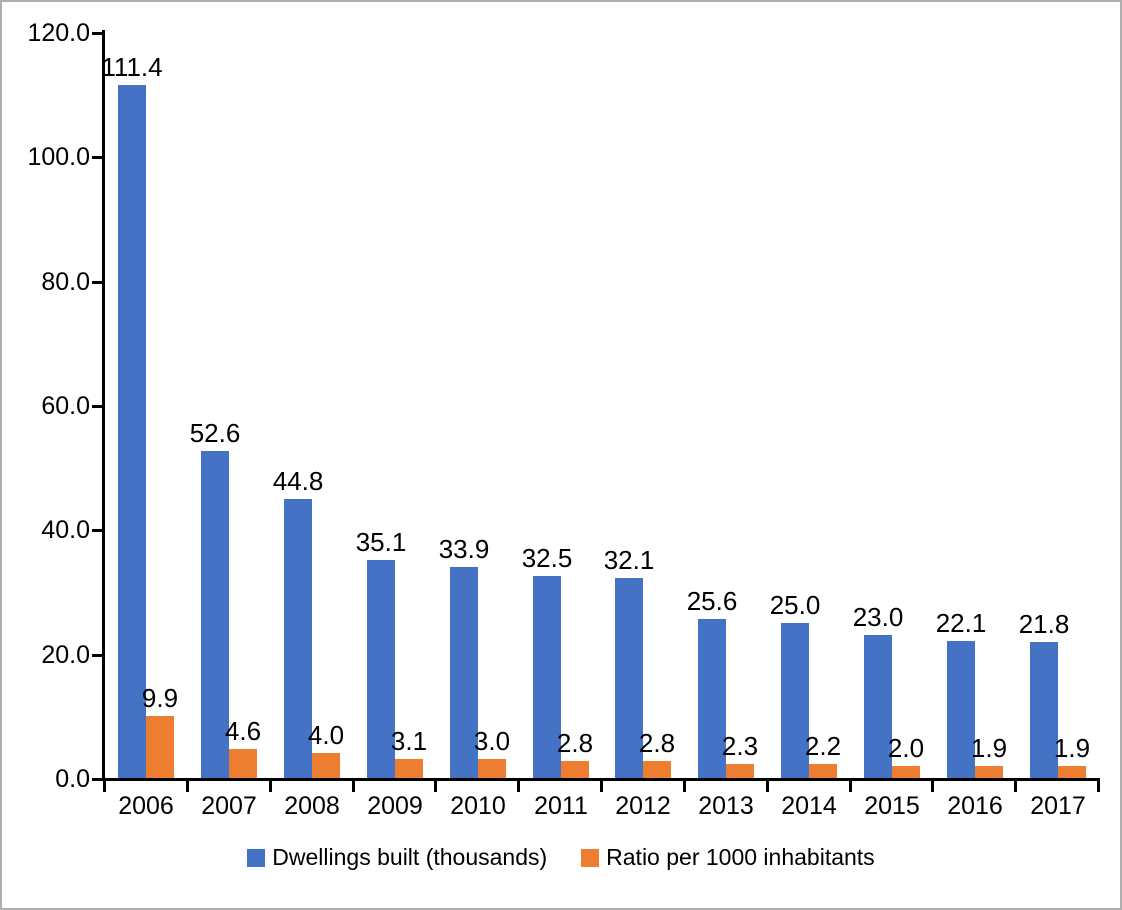 This screenshot has height=910, width=1122. What do you see at coordinates (906, 772) in the screenshot?
I see `bar-ratio-2015` at bounding box center [906, 772].